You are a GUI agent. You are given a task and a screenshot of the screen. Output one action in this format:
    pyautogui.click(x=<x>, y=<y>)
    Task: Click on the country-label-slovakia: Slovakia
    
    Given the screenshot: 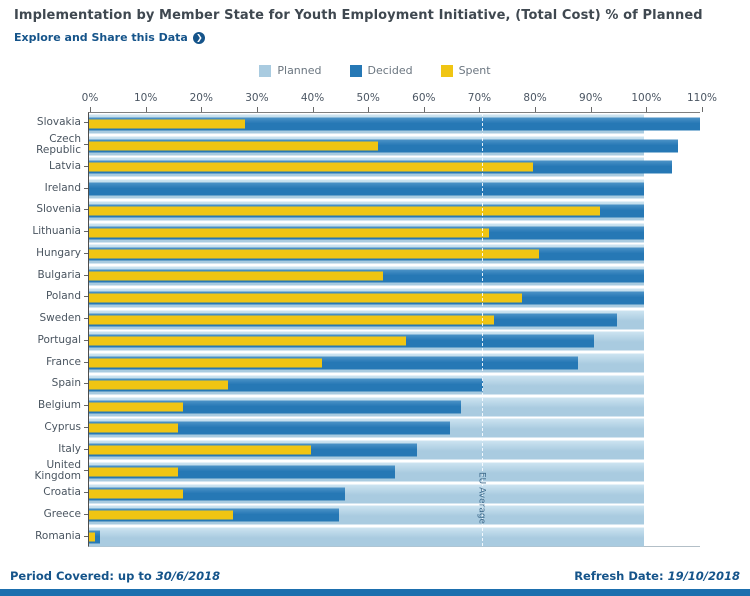 What is the action you would take?
    pyautogui.click(x=45, y=123)
    